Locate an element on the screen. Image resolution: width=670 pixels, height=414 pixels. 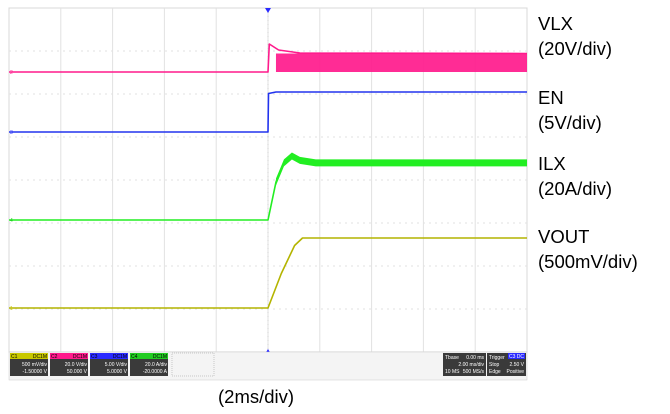
timebase-label: (2ms/div) is located at coordinates (256, 396).